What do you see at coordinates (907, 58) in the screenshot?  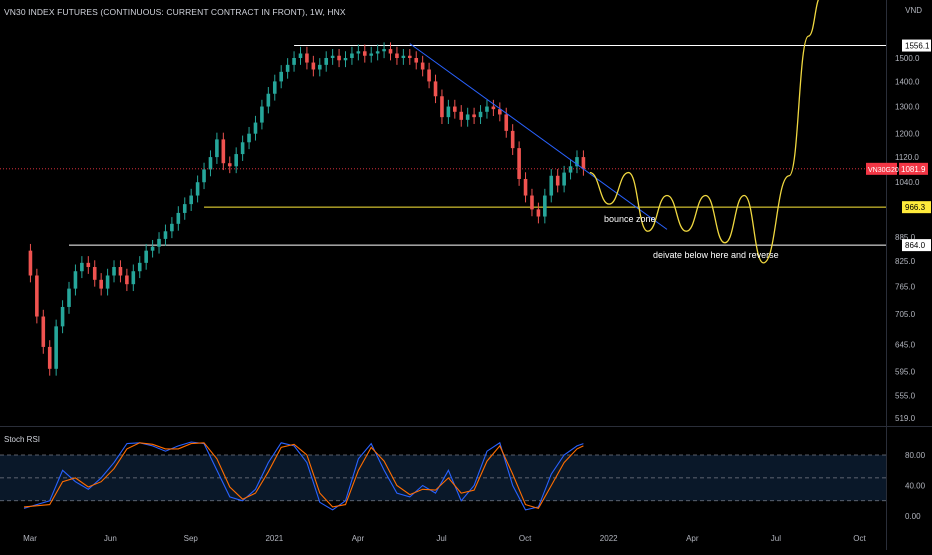 I see `y-tick-label: 1500.0` at bounding box center [907, 58].